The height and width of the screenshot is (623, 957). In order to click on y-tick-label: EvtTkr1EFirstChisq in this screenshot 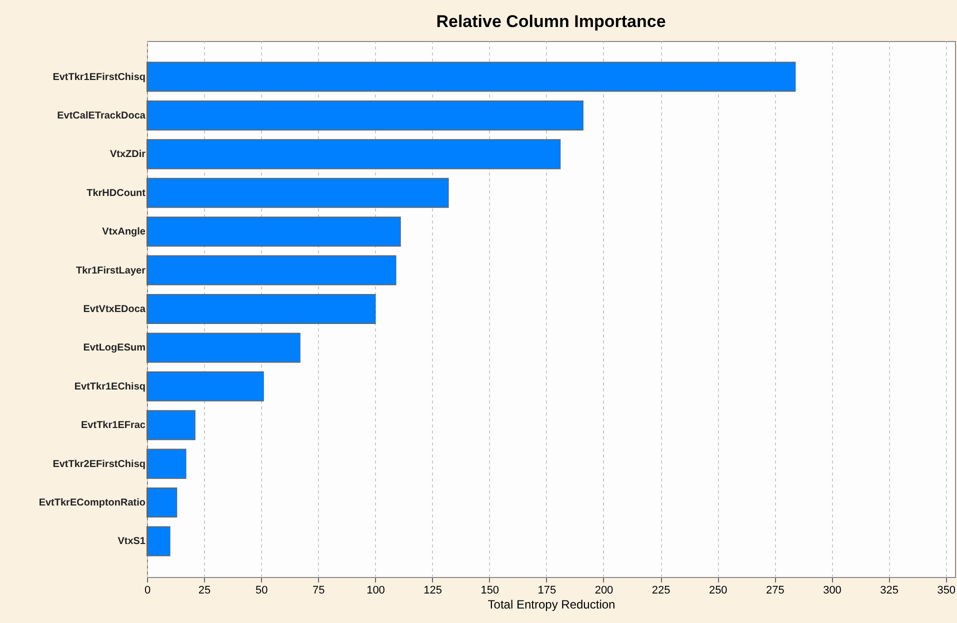, I will do `click(99, 77)`.